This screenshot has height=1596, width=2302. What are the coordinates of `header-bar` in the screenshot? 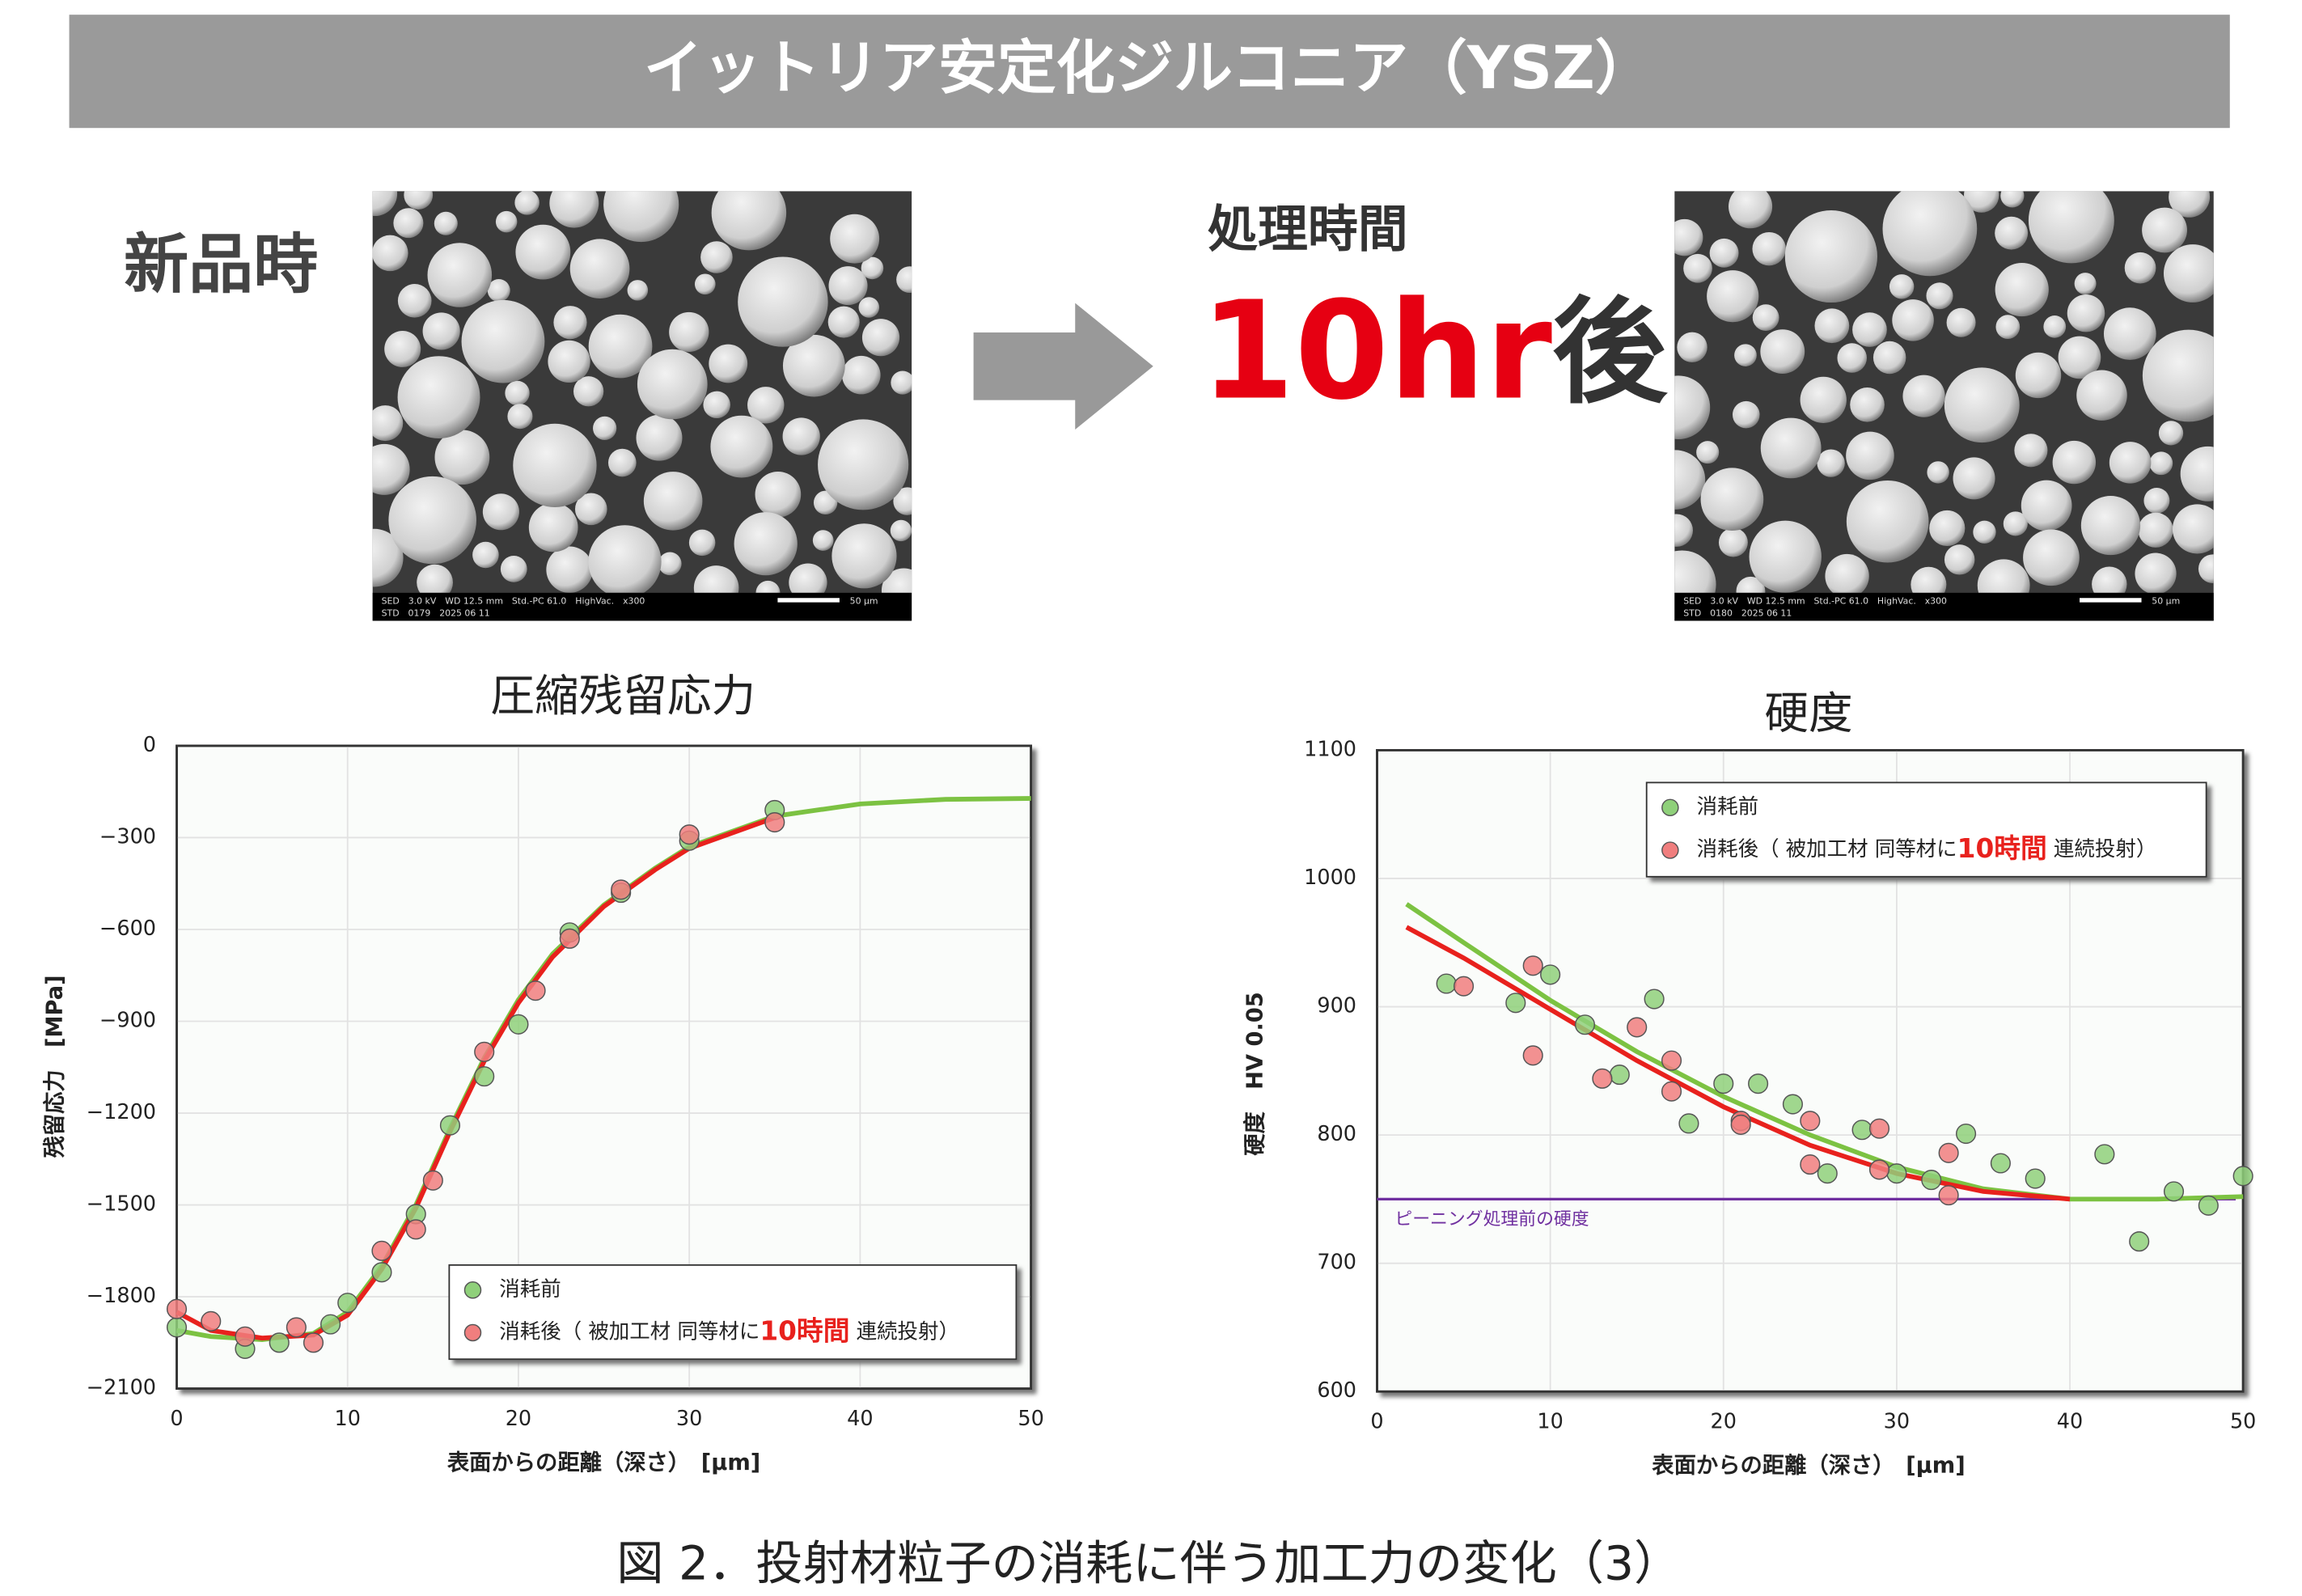 It's located at (1149, 72).